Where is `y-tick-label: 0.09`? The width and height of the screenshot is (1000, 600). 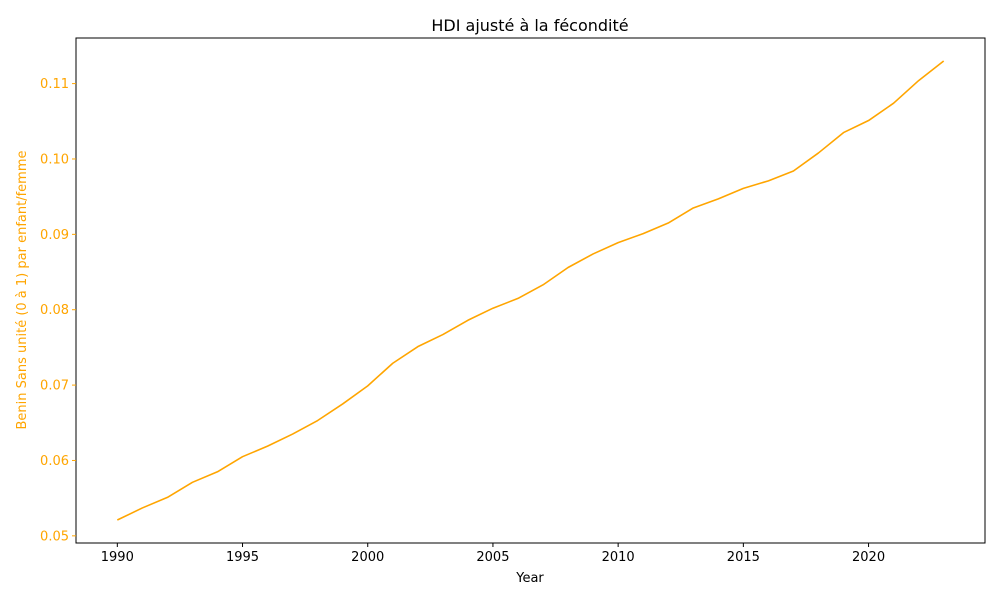 y-tick-label: 0.09 is located at coordinates (54, 235).